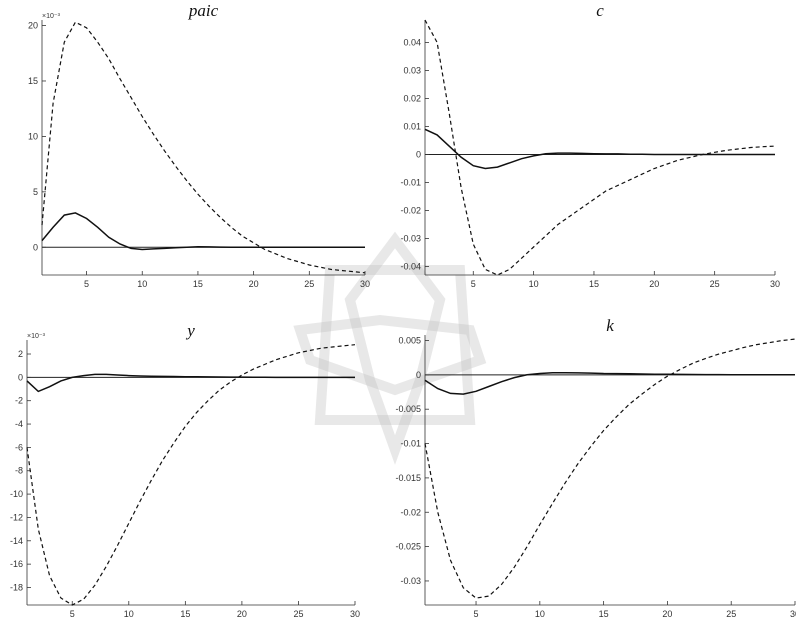 This screenshot has width=796, height=622. What do you see at coordinates (20, 354) in the screenshot?
I see `y-tick-label: 2` at bounding box center [20, 354].